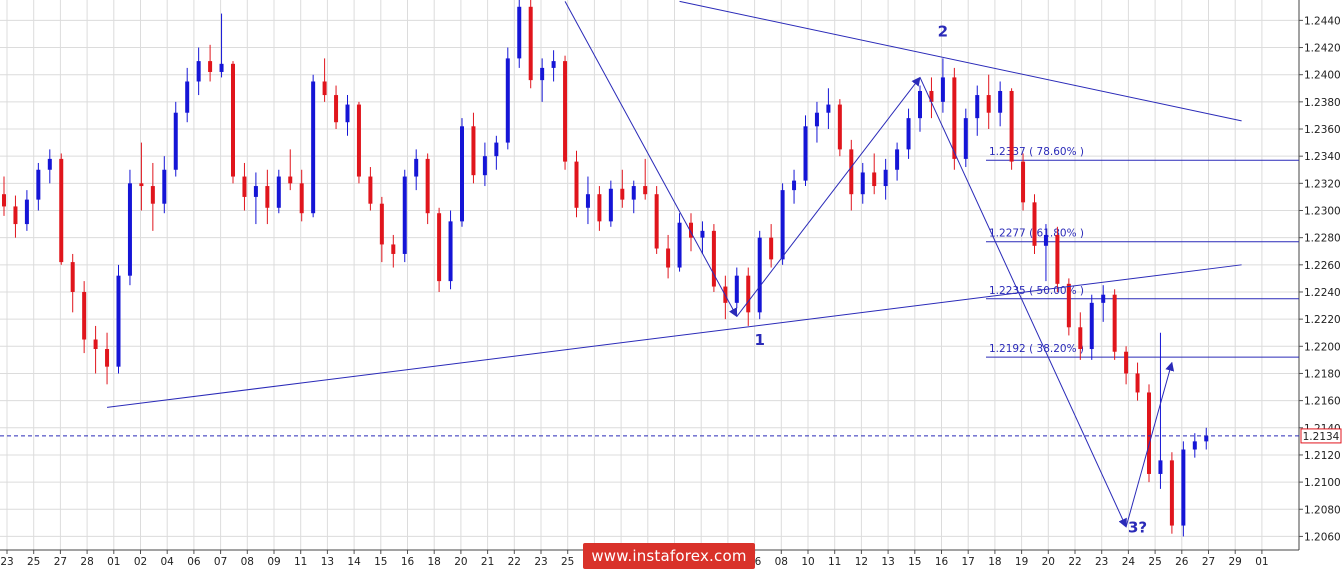 This screenshot has height=572, width=1343. Describe the element at coordinates (1322, 347) in the screenshot. I see `price-tick-label: 1.2200` at that location.